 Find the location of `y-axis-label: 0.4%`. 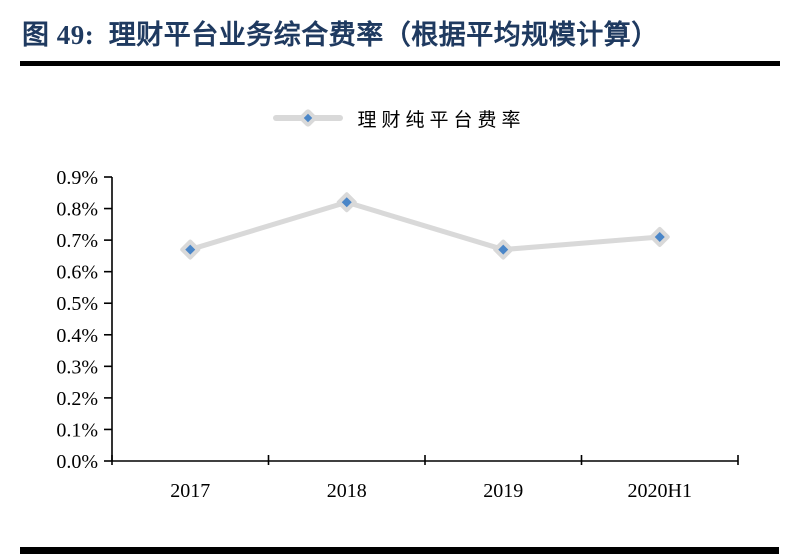

y-axis-label: 0.4% is located at coordinates (77, 336).